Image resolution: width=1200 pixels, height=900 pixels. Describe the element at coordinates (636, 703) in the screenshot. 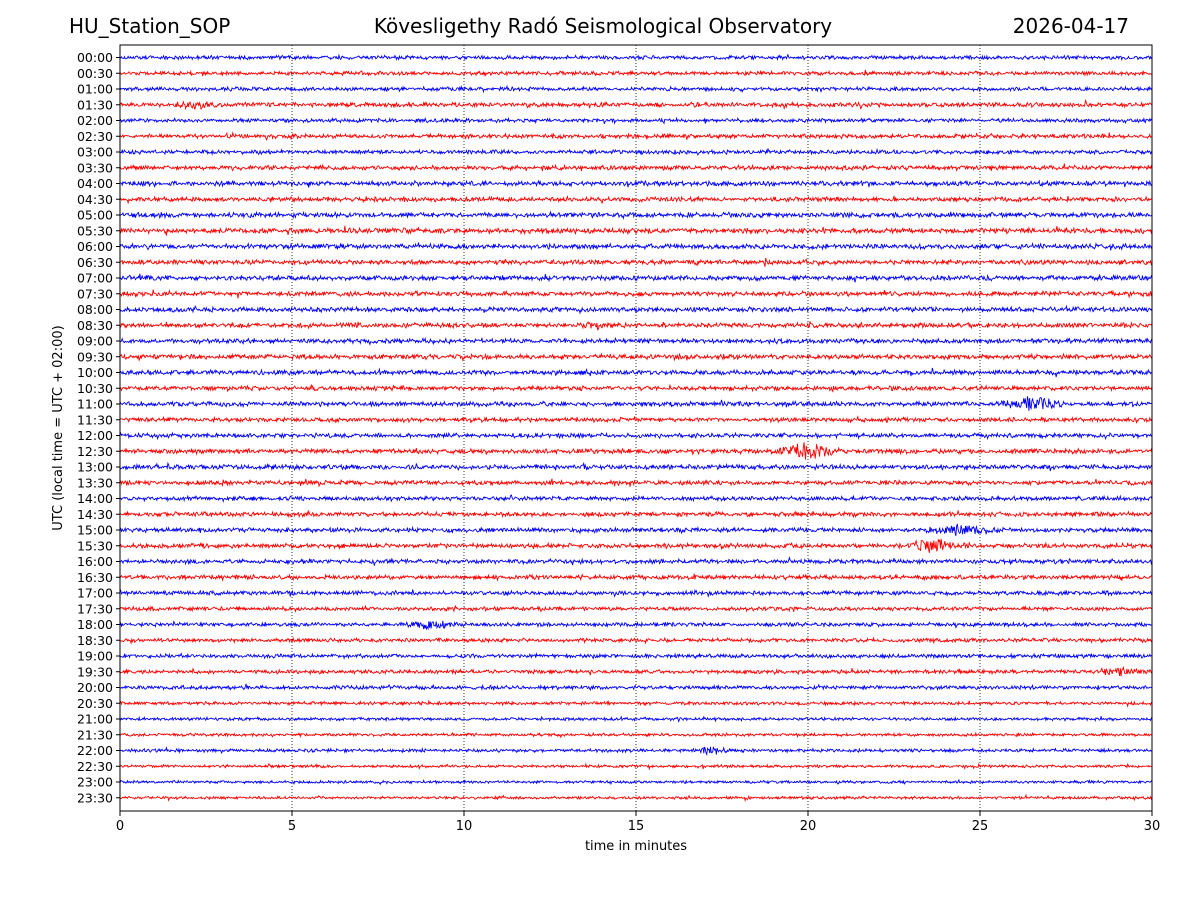

I see `trace-2030` at that location.